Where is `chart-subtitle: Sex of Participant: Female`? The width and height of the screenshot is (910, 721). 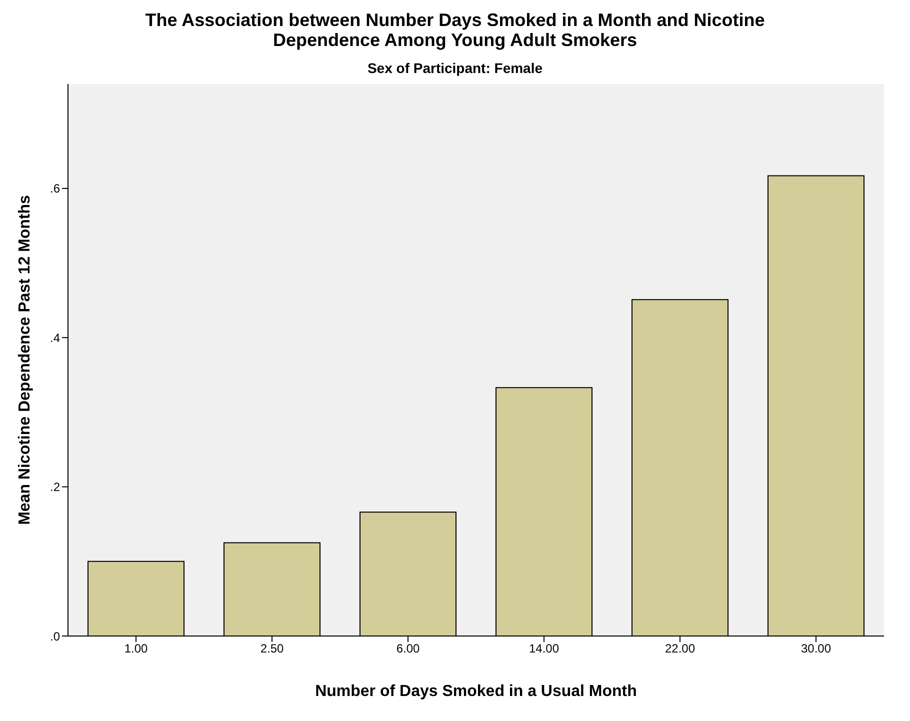
chart-subtitle: Sex of Participant: Female is located at coordinates (455, 68).